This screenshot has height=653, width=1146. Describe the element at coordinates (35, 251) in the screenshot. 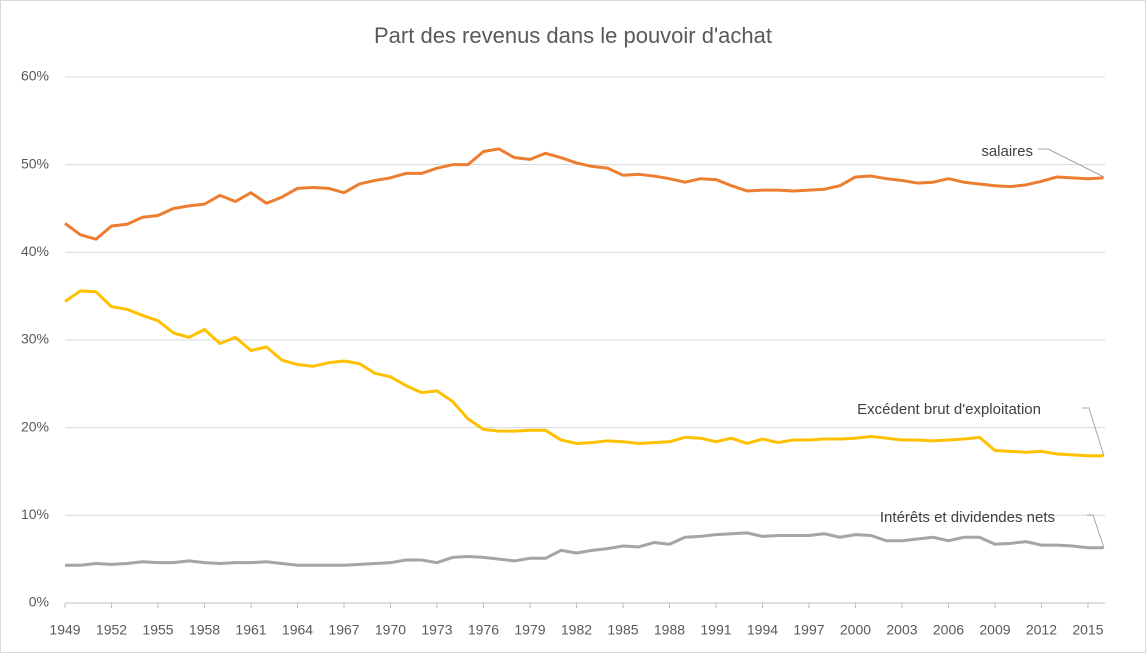

I see `y-tick-label: 40%` at that location.